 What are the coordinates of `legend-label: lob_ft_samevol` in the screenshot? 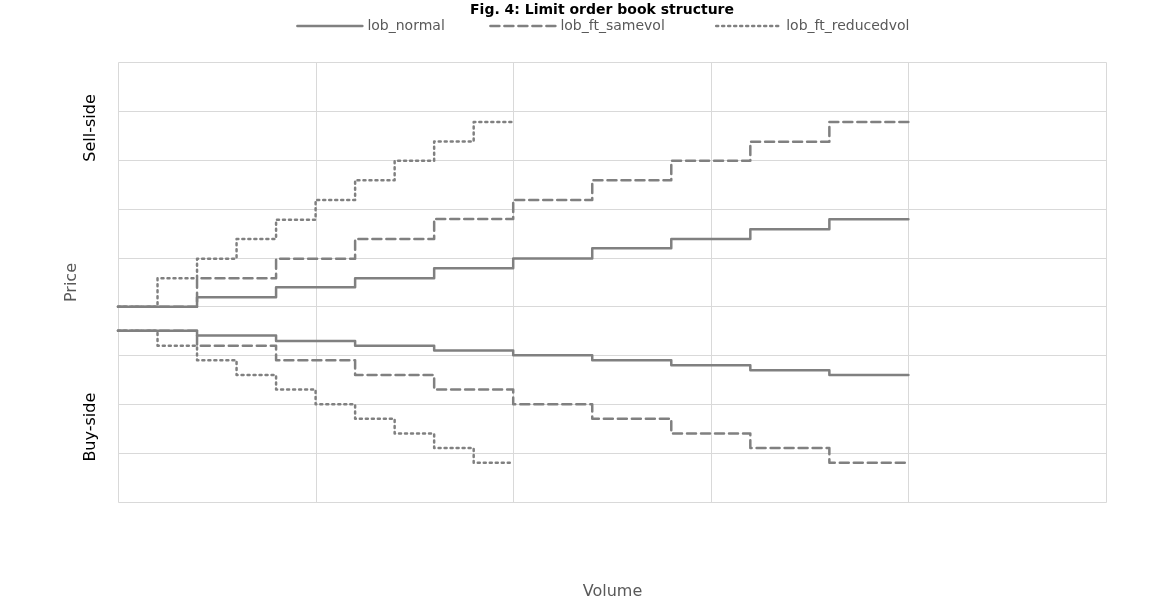 It's located at (612, 25).